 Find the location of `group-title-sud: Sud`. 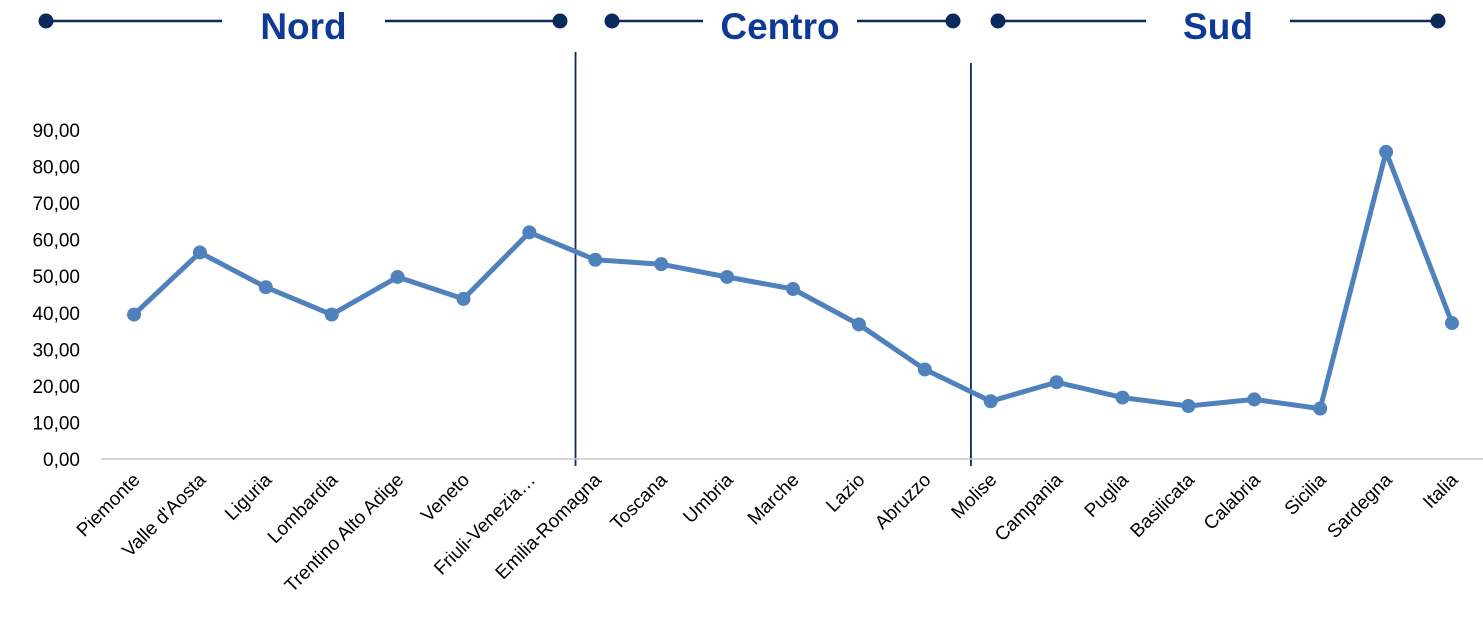

group-title-sud: Sud is located at coordinates (1218, 26).